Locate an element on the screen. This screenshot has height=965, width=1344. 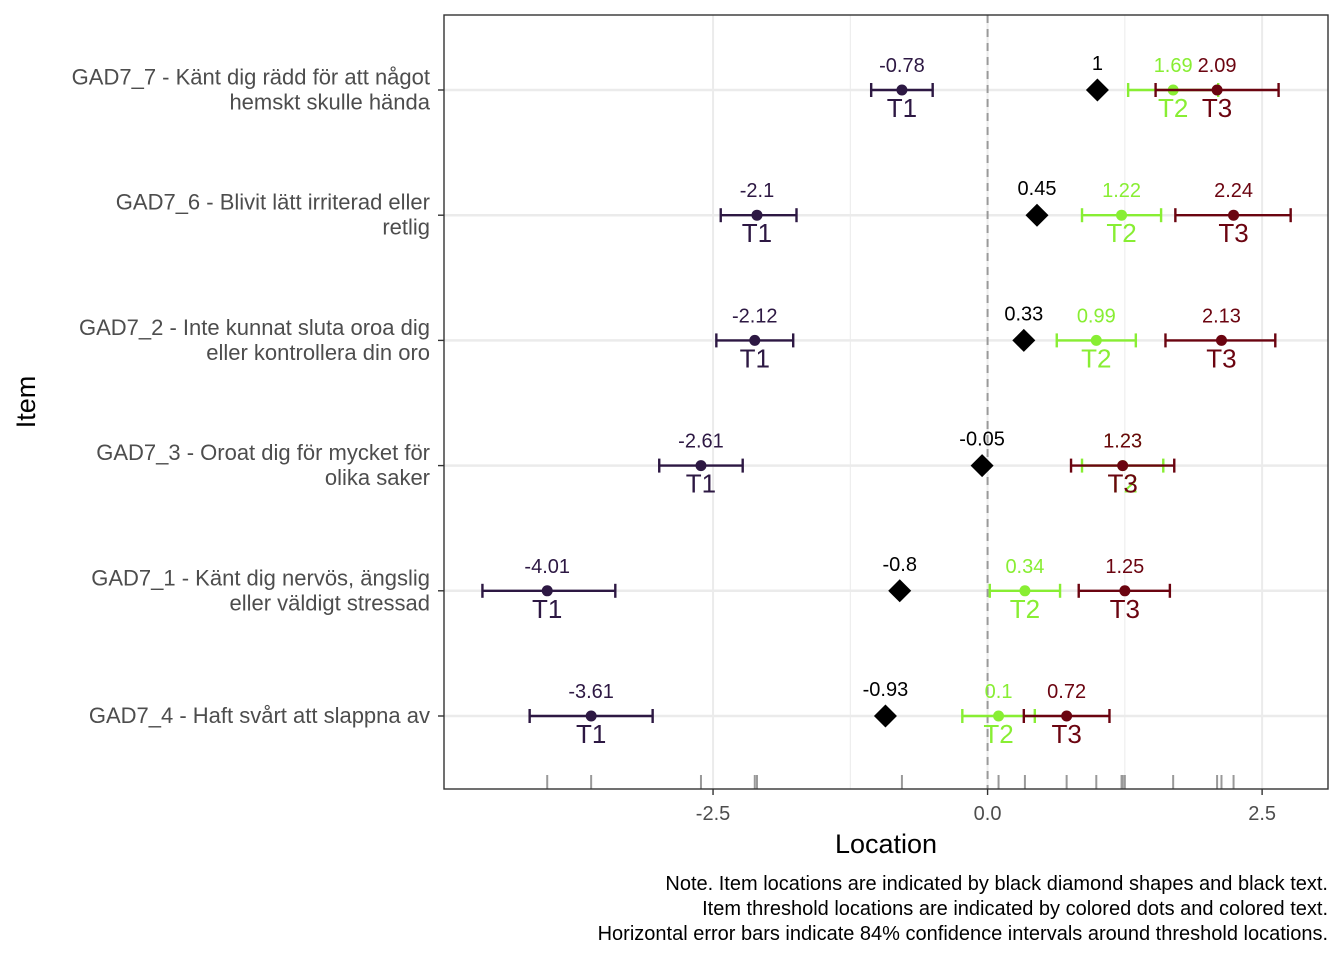
y-tick-label: olika saker is located at coordinates (377, 477).